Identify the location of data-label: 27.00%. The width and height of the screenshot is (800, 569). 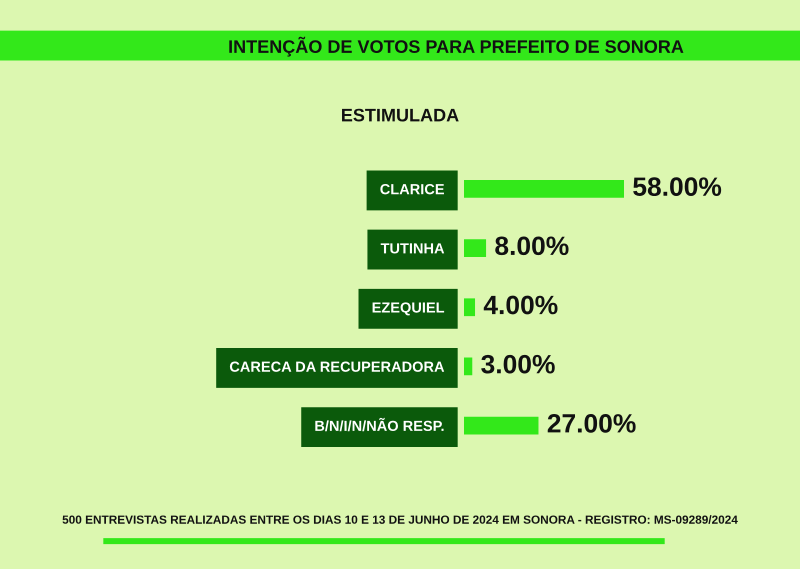
(592, 423).